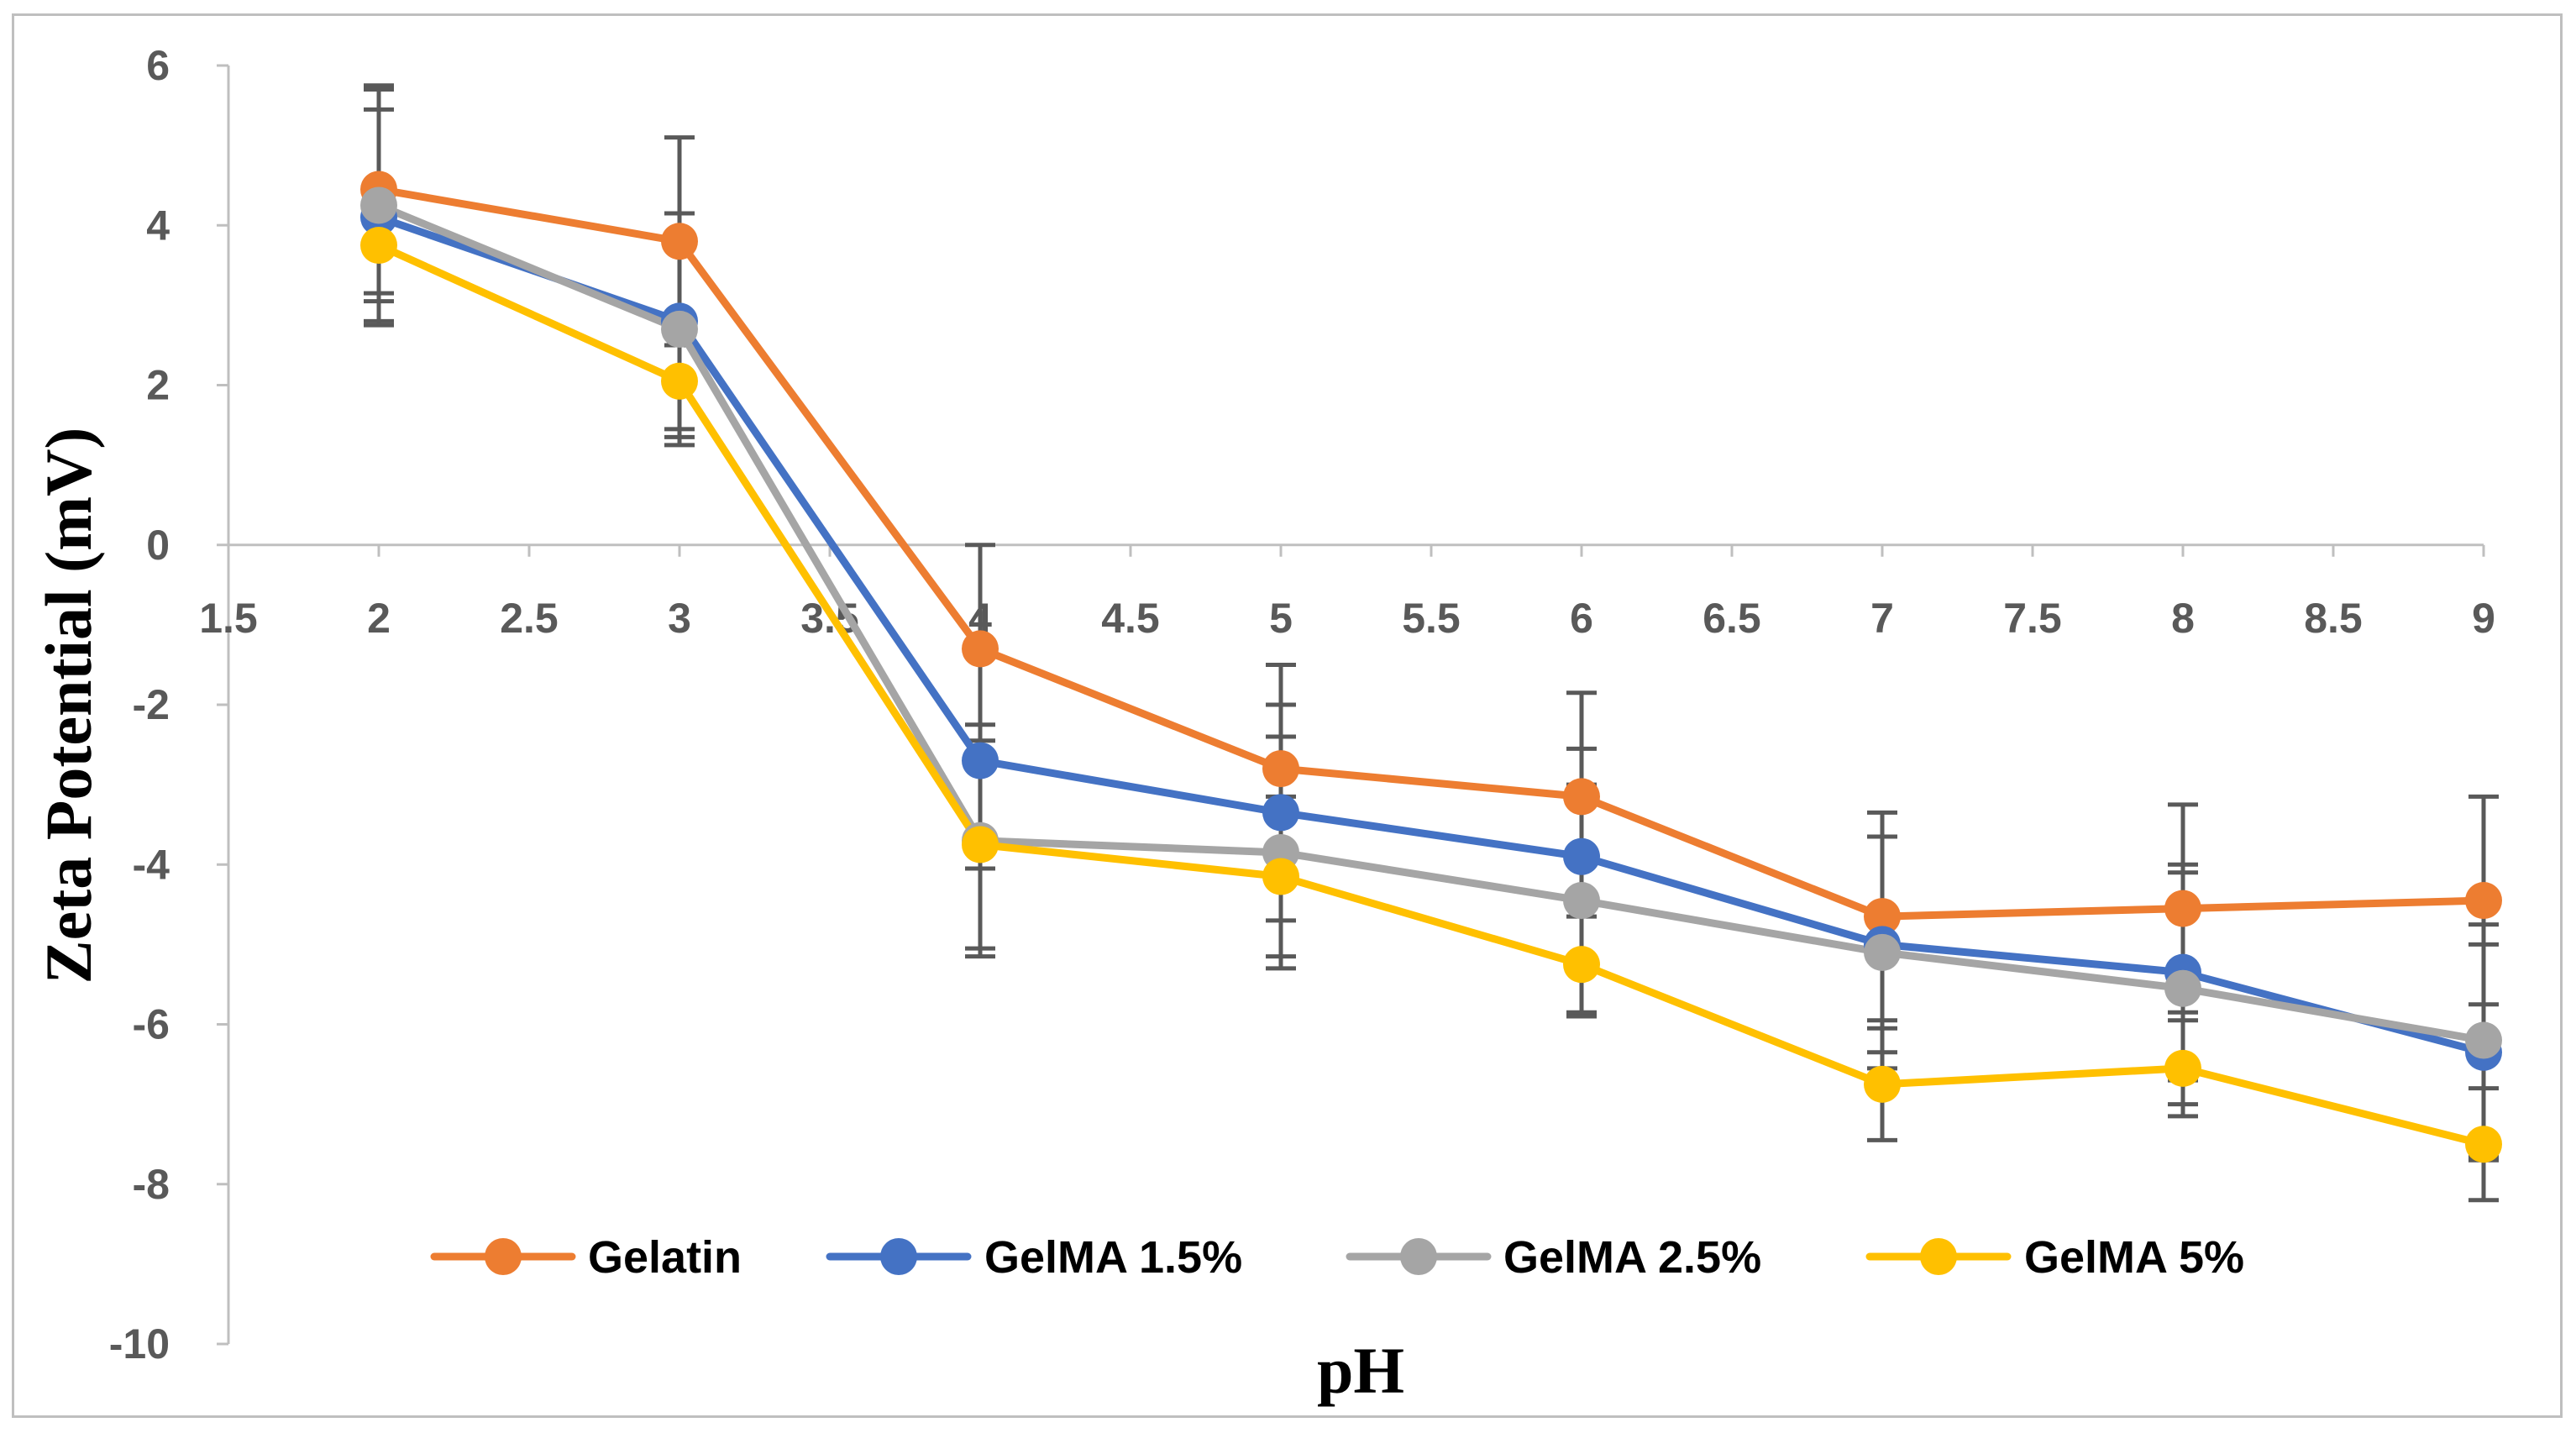  Describe the element at coordinates (2483, 618) in the screenshot. I see `x-tick-label: 9` at that location.